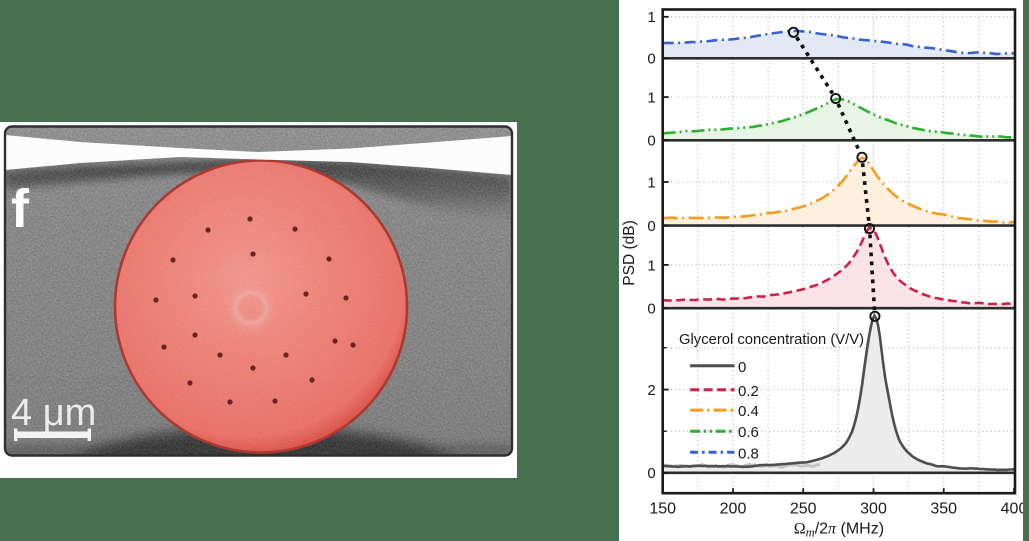 The height and width of the screenshot is (541, 1029). What do you see at coordinates (748, 453) in the screenshot?
I see `svg-text: 0.8` at bounding box center [748, 453].